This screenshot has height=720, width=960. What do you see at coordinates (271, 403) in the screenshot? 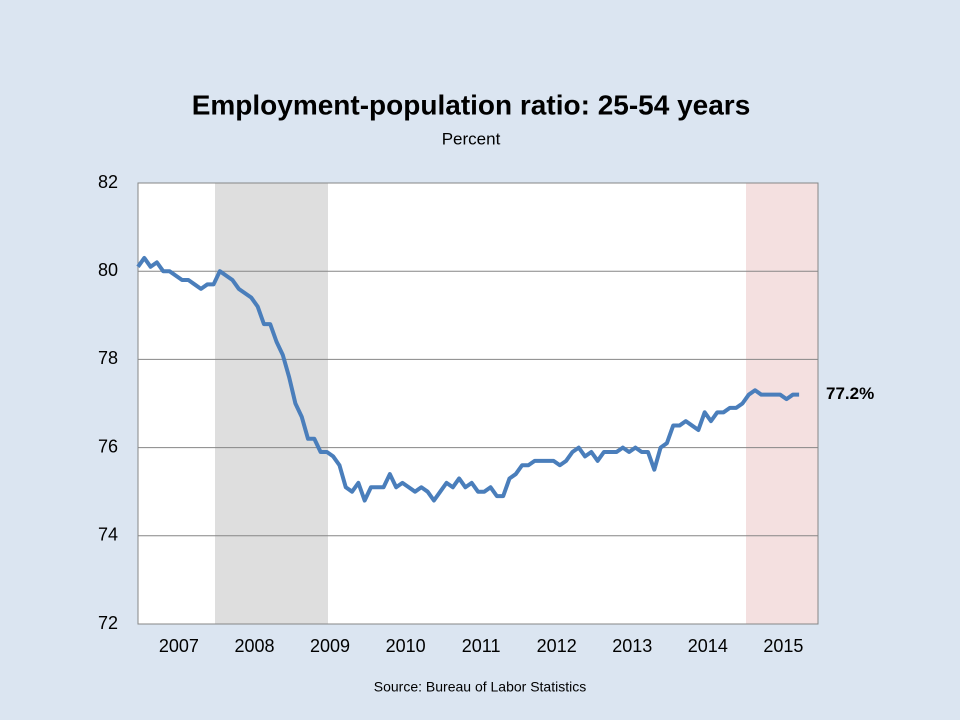
I see `recession-shading` at bounding box center [271, 403].